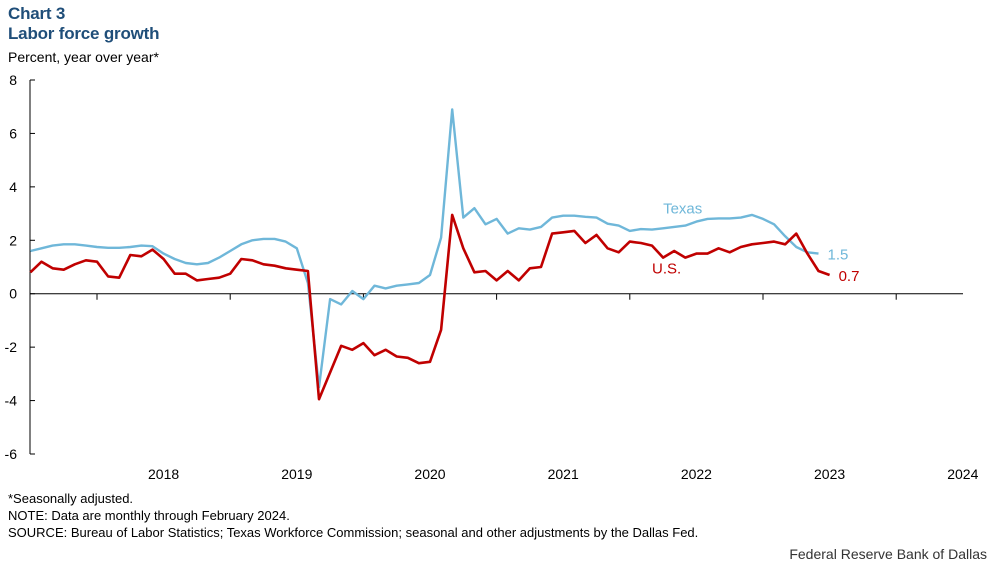  Describe the element at coordinates (163, 474) in the screenshot. I see `x-tick-label: 2018` at that location.